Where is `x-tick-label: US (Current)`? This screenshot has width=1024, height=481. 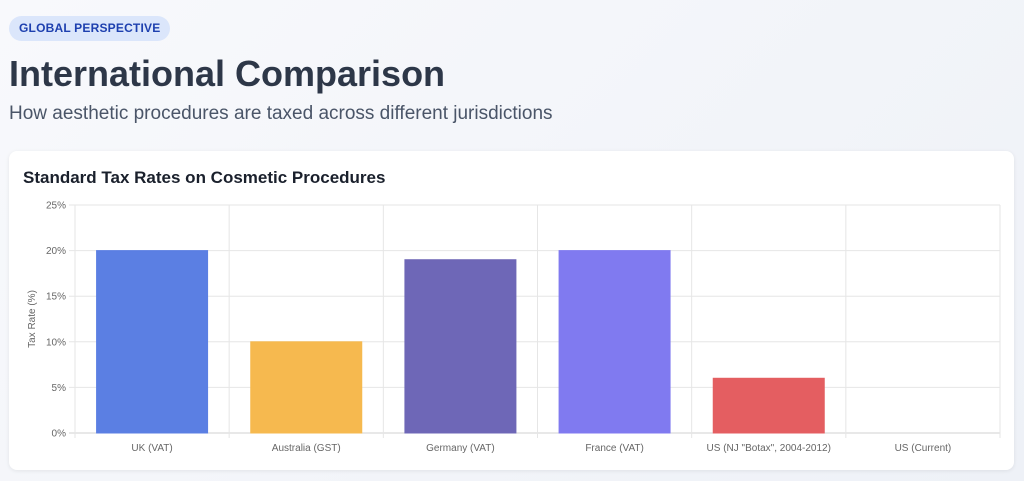 x-tick-label: US (Current) is located at coordinates (923, 448).